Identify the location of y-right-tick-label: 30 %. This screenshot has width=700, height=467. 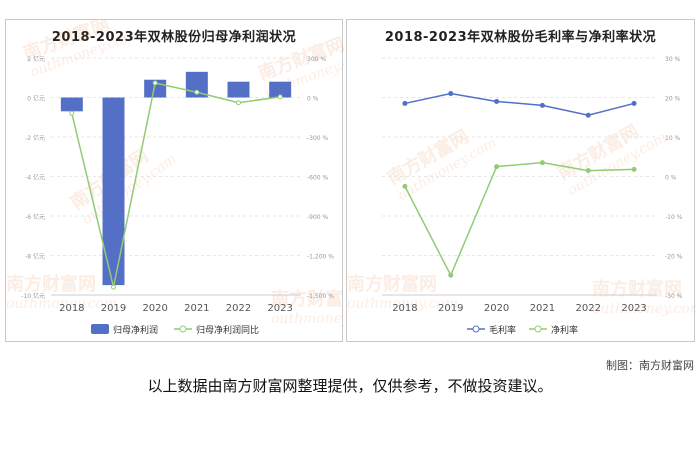
(673, 59).